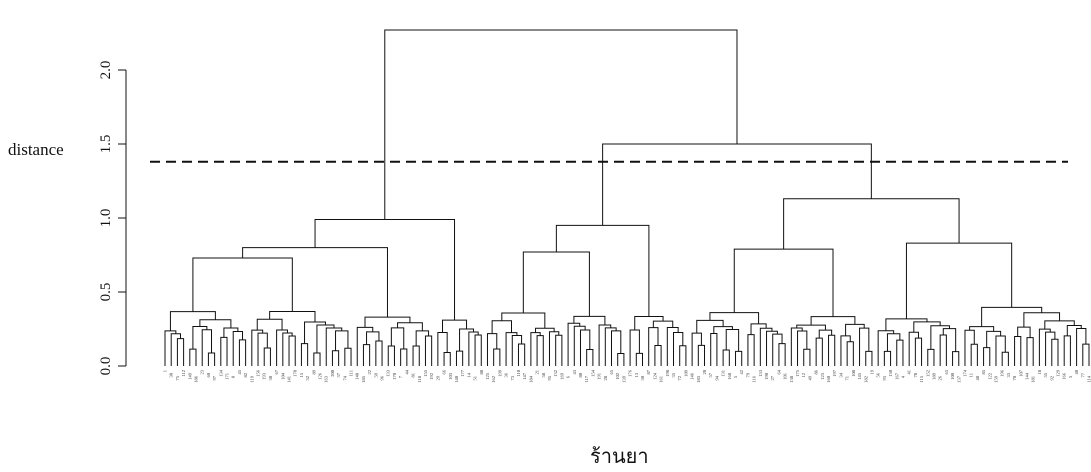  What do you see at coordinates (1026, 376) in the screenshot?
I see `leaf-label: 144` at bounding box center [1026, 376].